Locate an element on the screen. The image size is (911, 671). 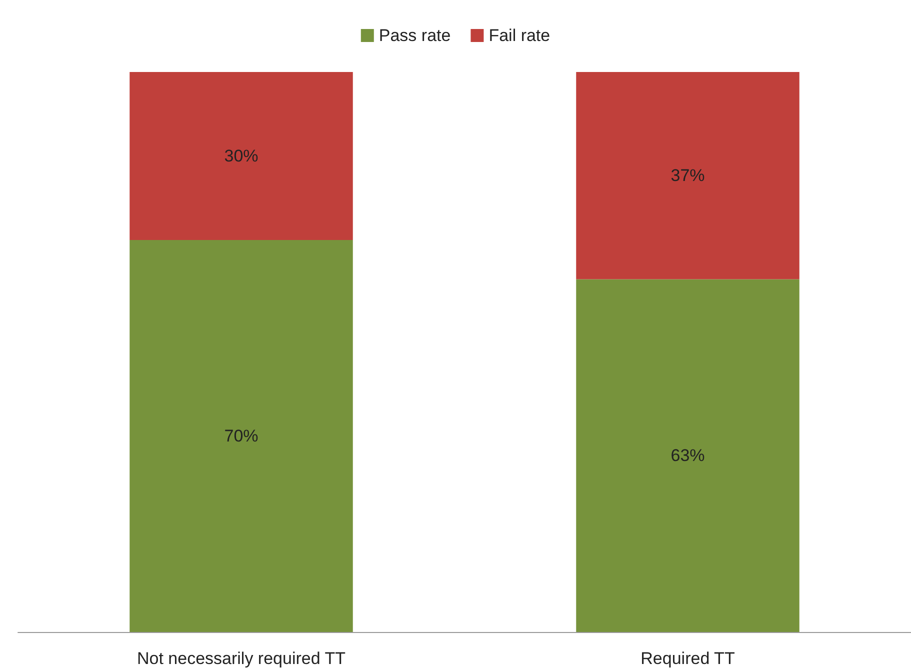
legend-label: Fail rate is located at coordinates (519, 35).